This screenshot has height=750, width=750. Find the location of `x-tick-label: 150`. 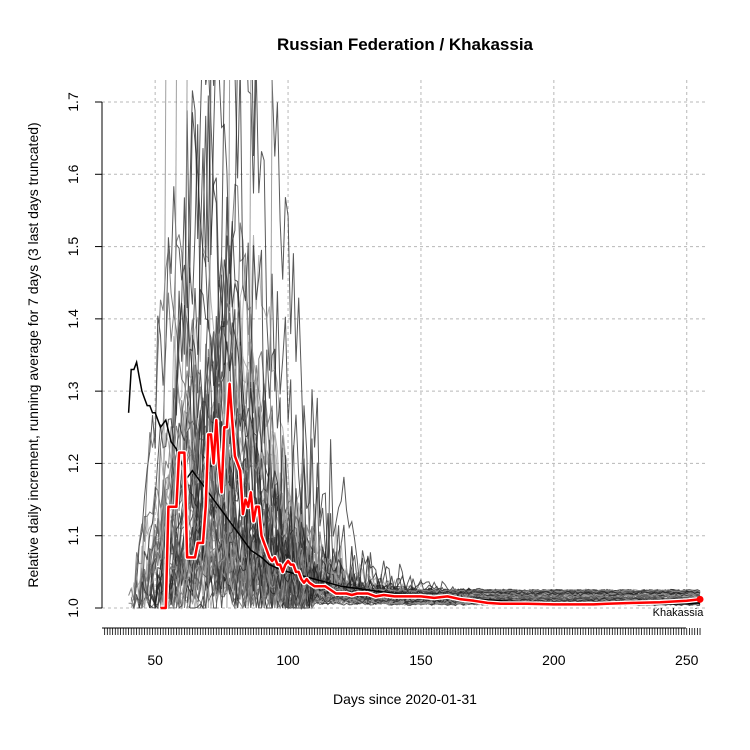

x-tick-label: 150 is located at coordinates (421, 660).